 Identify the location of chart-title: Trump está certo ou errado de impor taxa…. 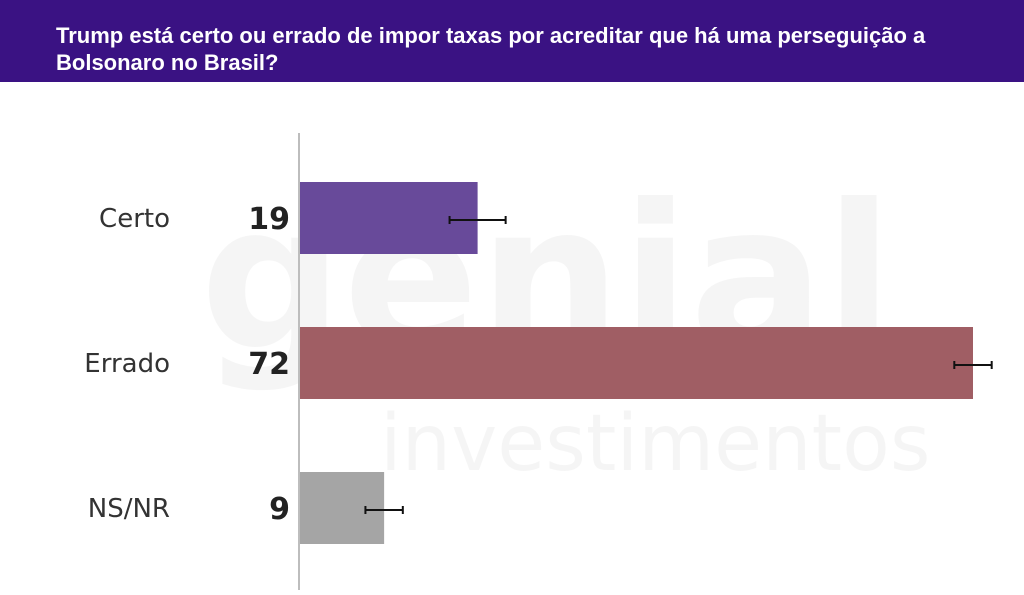
(491, 49).